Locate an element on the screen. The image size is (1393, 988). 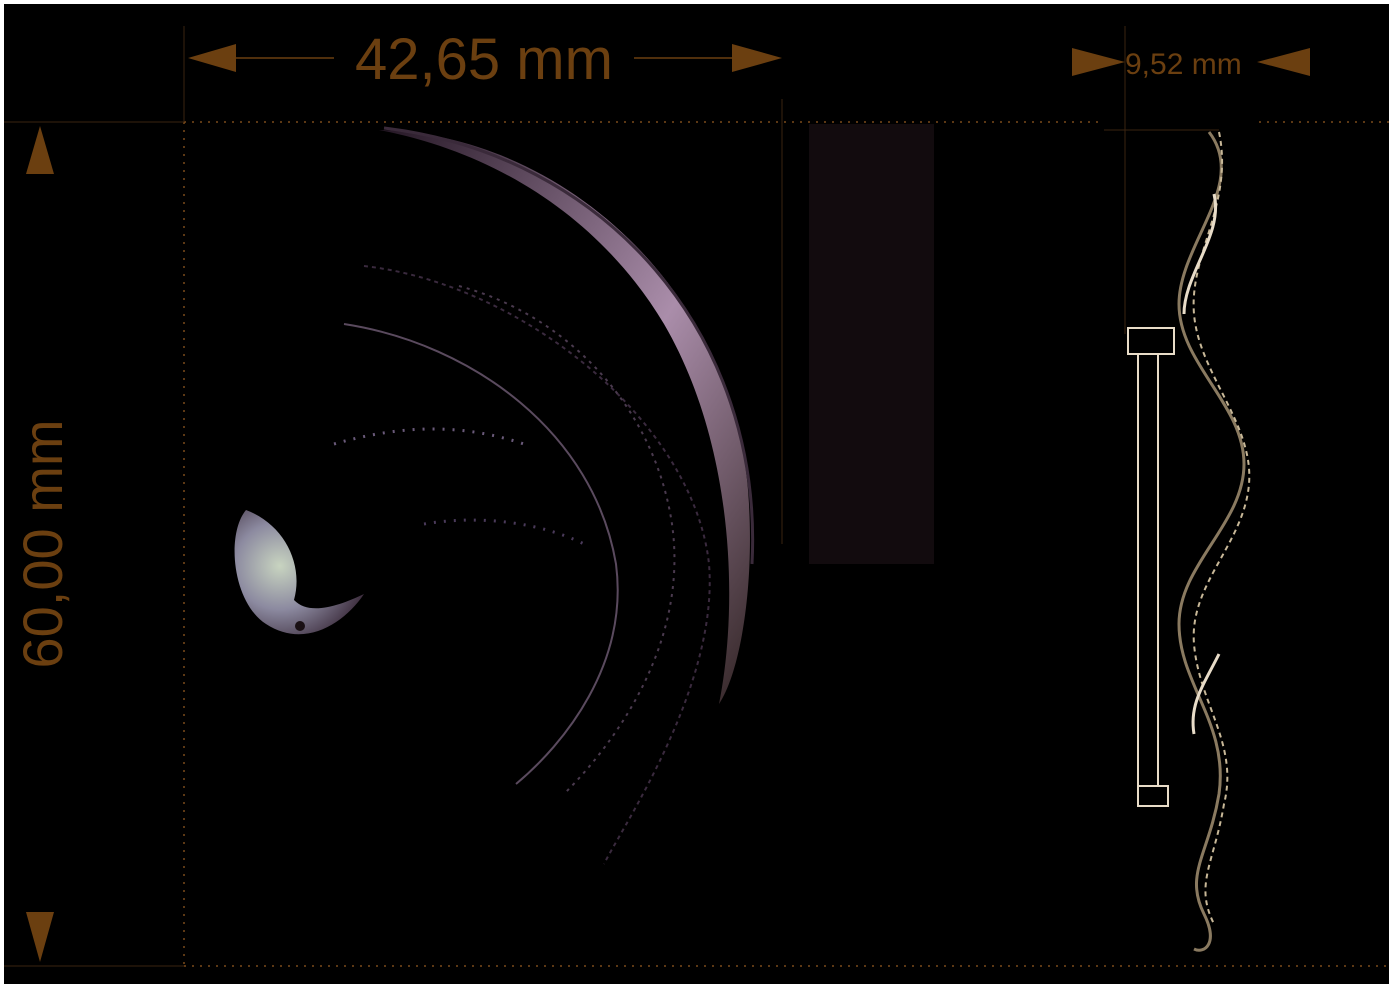
wave-profile-outer is located at coordinates (1211, 541).